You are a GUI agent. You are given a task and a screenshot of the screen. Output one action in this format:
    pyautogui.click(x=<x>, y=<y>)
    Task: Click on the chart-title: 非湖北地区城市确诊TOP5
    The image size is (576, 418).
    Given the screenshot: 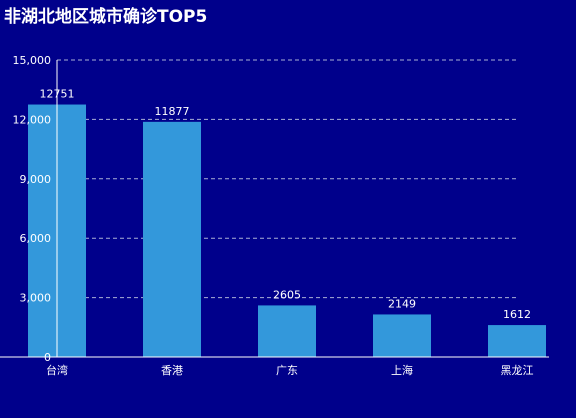 What is the action you would take?
    pyautogui.click(x=106, y=17)
    